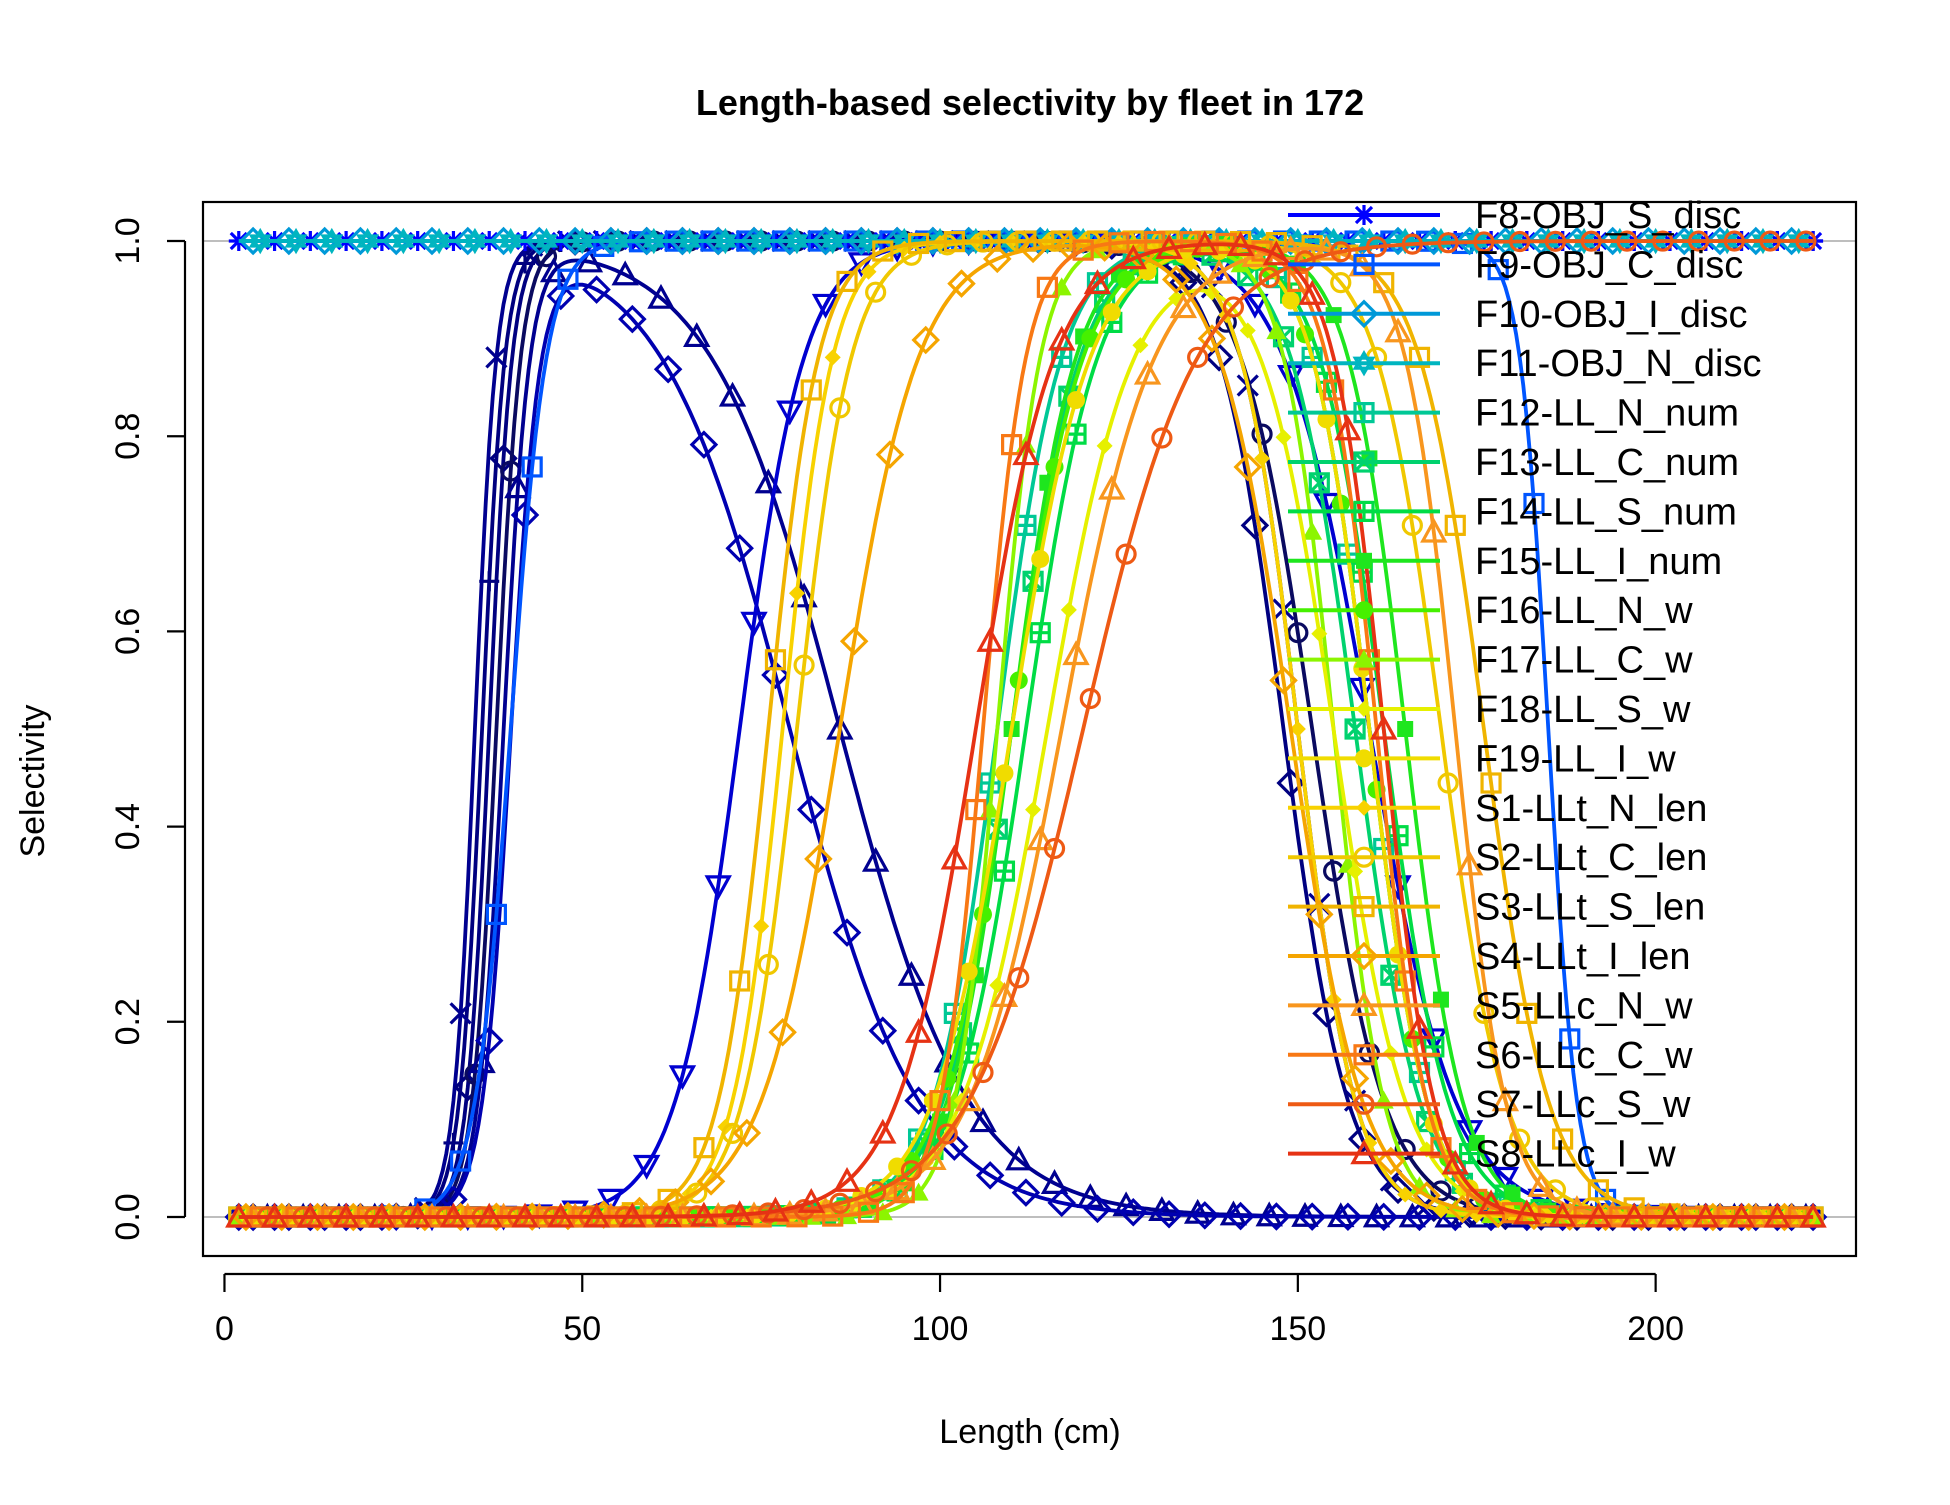 This screenshot has height=1505, width=1950. Describe the element at coordinates (128, 240) in the screenshot. I see `y-tick-label: 1.0` at that location.